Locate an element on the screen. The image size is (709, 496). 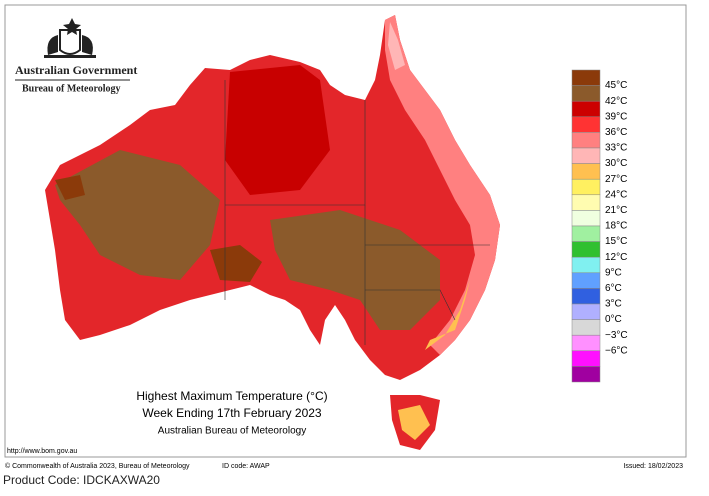
legend-label: 42°C is located at coordinates (616, 101).